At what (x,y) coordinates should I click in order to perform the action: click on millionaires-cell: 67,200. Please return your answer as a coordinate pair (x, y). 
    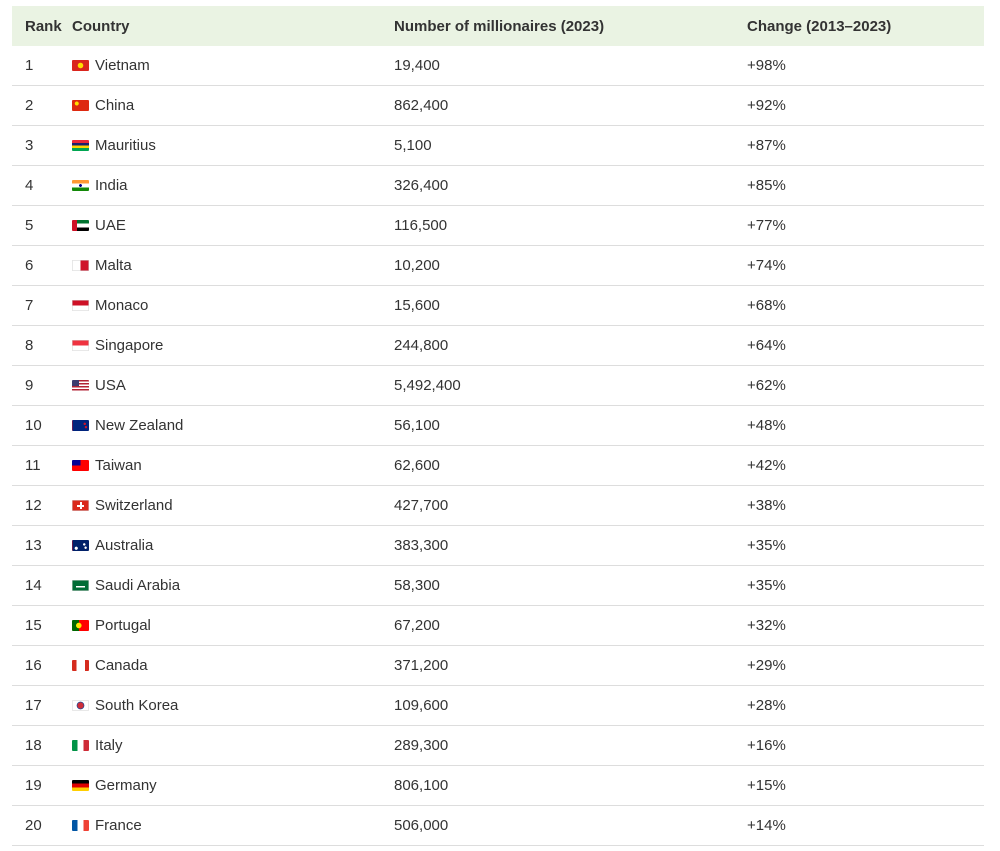
    Looking at the image, I should click on (570, 625).